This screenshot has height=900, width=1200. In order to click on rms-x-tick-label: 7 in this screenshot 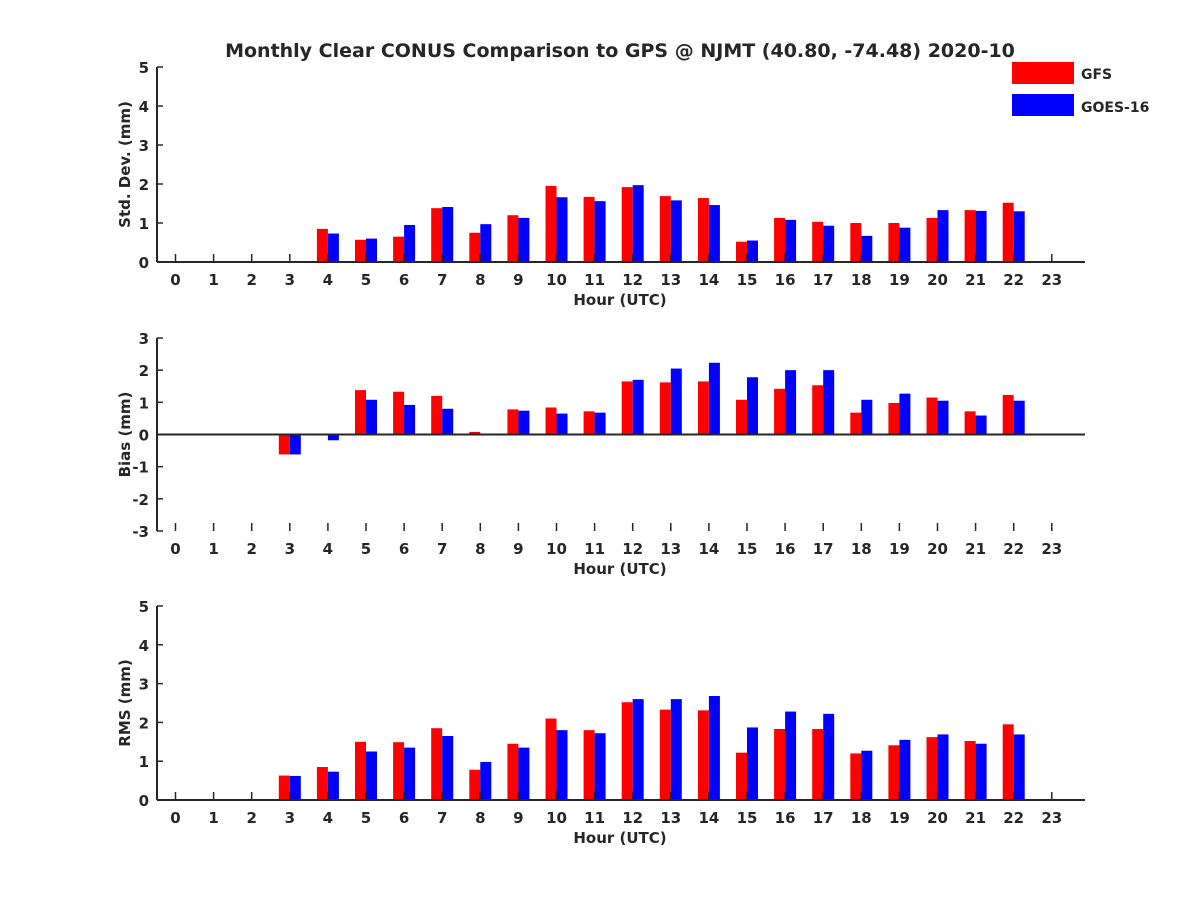, I will do `click(442, 818)`.